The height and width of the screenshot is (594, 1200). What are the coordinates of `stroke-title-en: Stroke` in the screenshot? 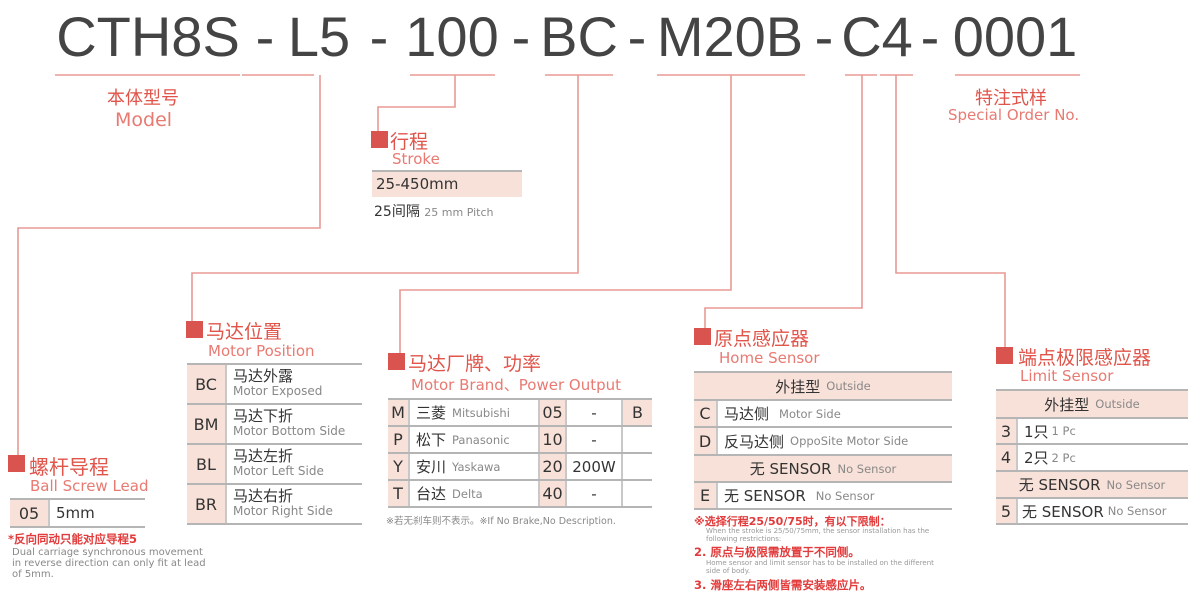 It's located at (416, 159).